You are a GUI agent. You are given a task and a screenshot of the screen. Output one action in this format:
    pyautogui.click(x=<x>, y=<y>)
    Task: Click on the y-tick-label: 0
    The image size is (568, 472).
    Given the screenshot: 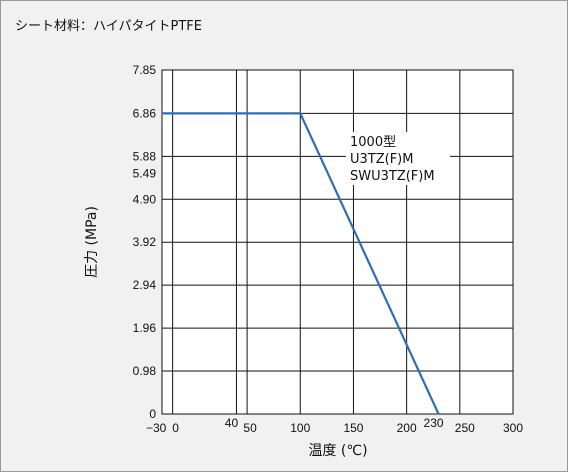 What is the action you would take?
    pyautogui.click(x=152, y=414)
    